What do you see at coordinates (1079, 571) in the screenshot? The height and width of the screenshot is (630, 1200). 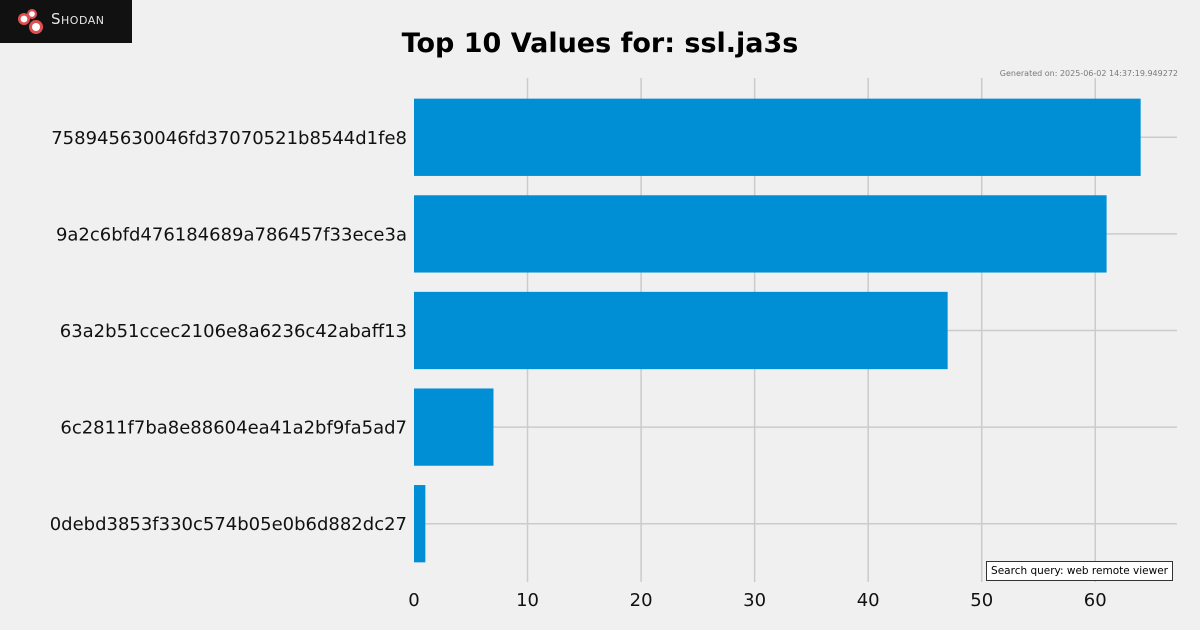 I see `search-query-label: Search query: web remote viewer` at bounding box center [1079, 571].